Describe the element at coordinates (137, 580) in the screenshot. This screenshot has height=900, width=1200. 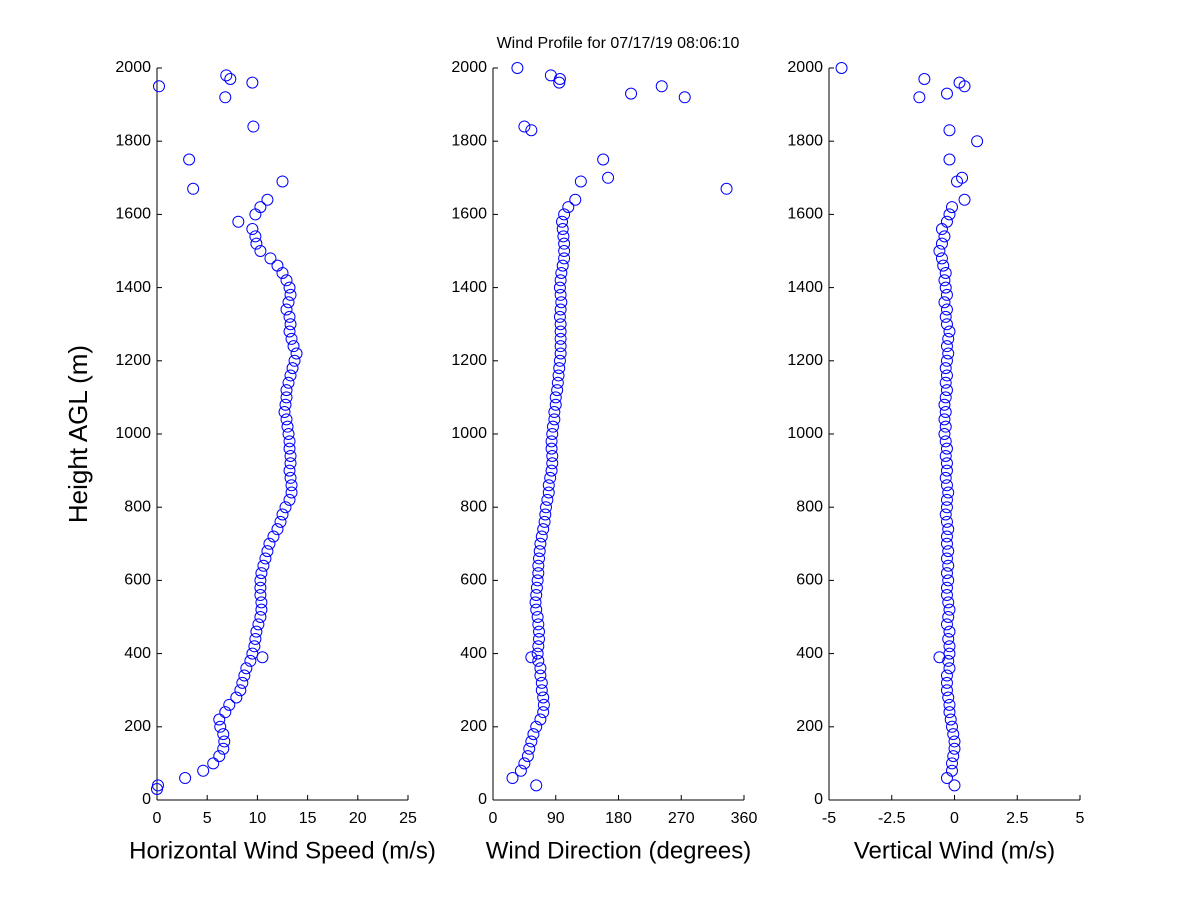
I see `y-tick-label: 600` at that location.